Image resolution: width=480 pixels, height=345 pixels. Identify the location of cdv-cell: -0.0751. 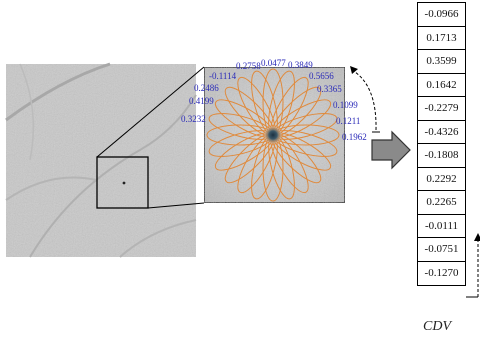
(441, 250).